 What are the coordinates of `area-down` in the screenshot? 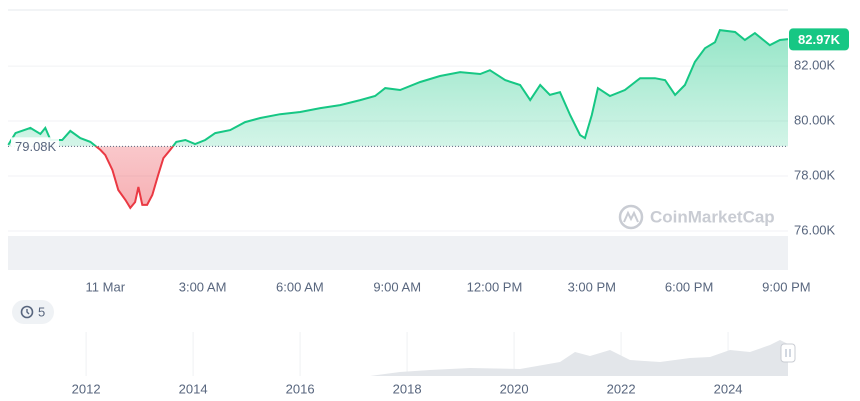 It's located at (134, 177).